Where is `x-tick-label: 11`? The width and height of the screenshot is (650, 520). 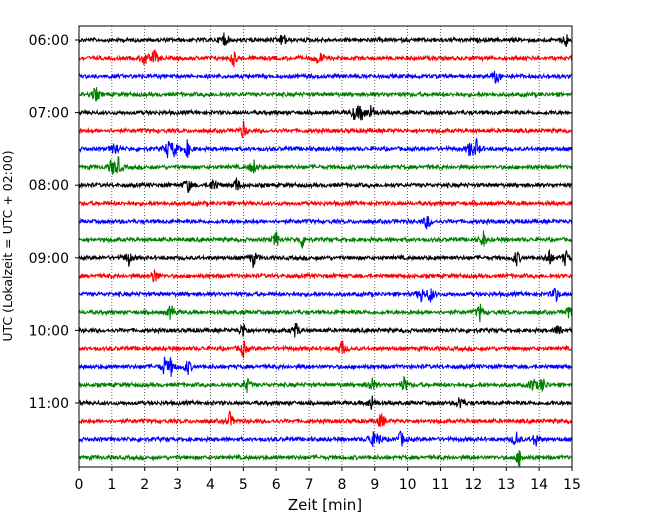
x-tick-label: 11 is located at coordinates (441, 485).